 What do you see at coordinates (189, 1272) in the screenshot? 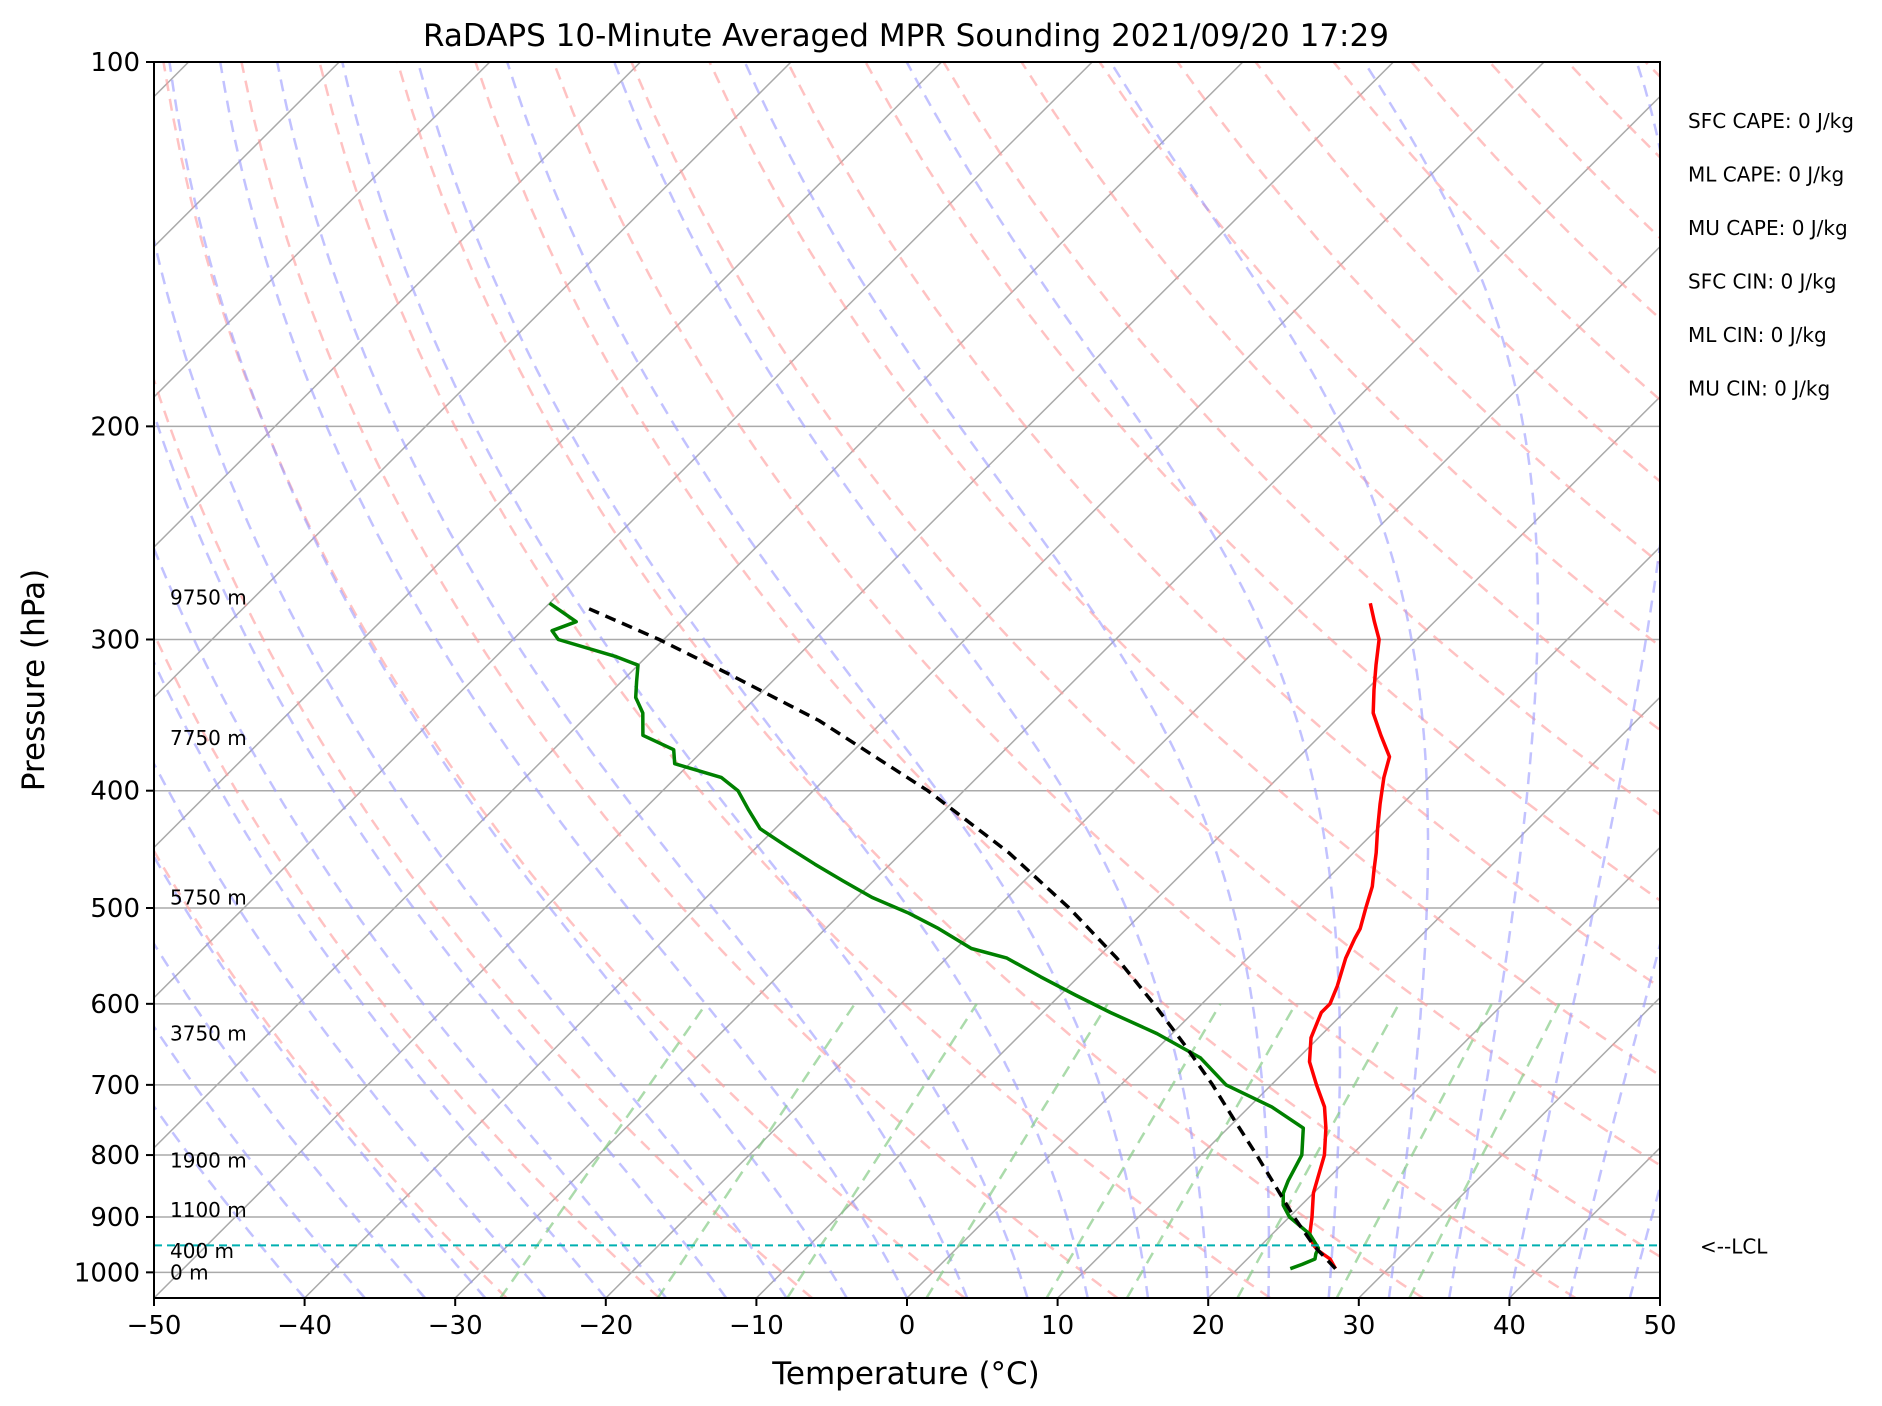
I see `height-label: 0 m` at bounding box center [189, 1272].